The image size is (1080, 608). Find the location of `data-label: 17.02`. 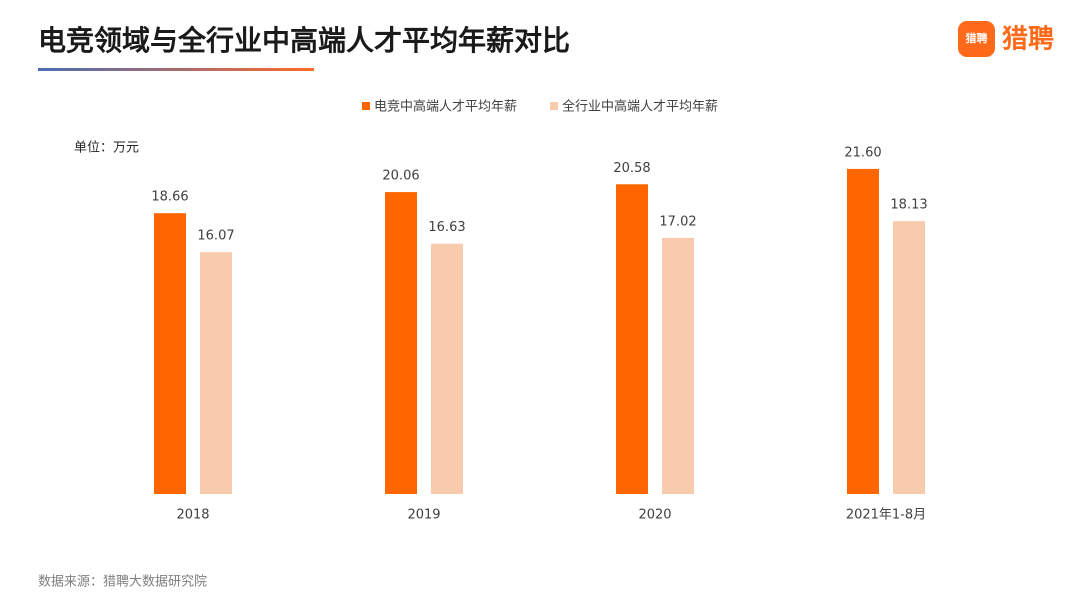

data-label: 17.02 is located at coordinates (677, 221).